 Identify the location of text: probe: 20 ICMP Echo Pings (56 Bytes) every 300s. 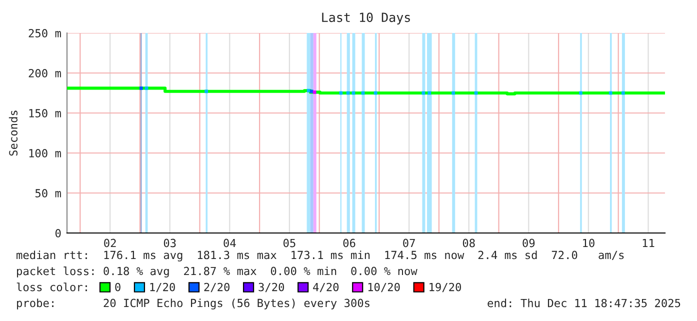
(193, 304).